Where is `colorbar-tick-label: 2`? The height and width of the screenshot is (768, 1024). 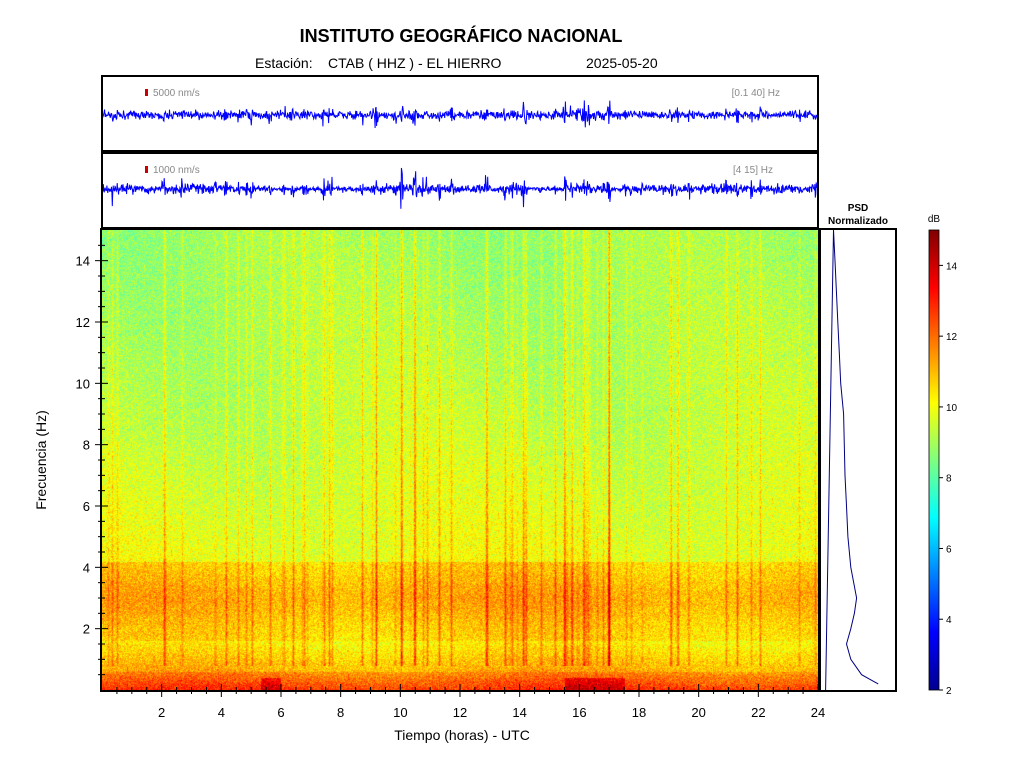
colorbar-tick-label: 2 is located at coordinates (949, 691).